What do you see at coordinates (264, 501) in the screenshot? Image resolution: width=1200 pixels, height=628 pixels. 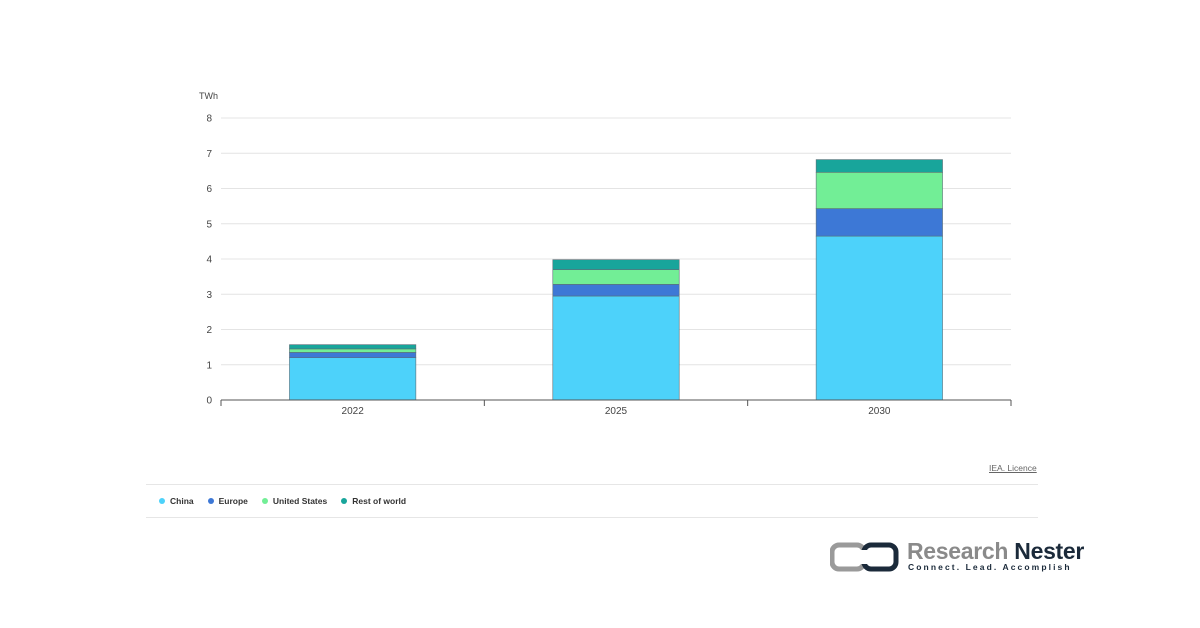 I see `legend-marker-united-states` at bounding box center [264, 501].